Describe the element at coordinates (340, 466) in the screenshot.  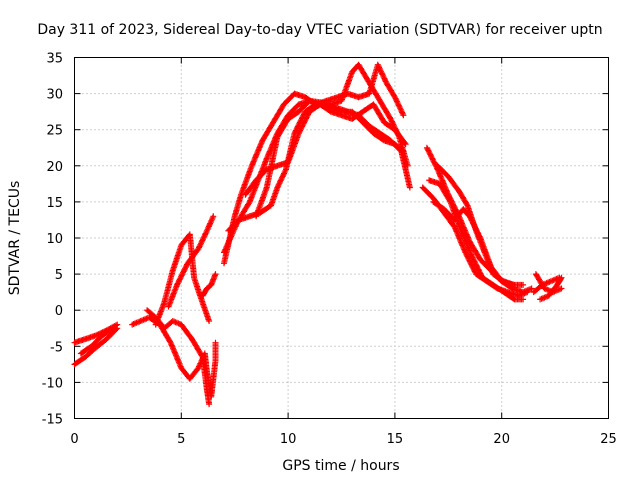
I see `x-axis-label: GPS time / hours` at that location.